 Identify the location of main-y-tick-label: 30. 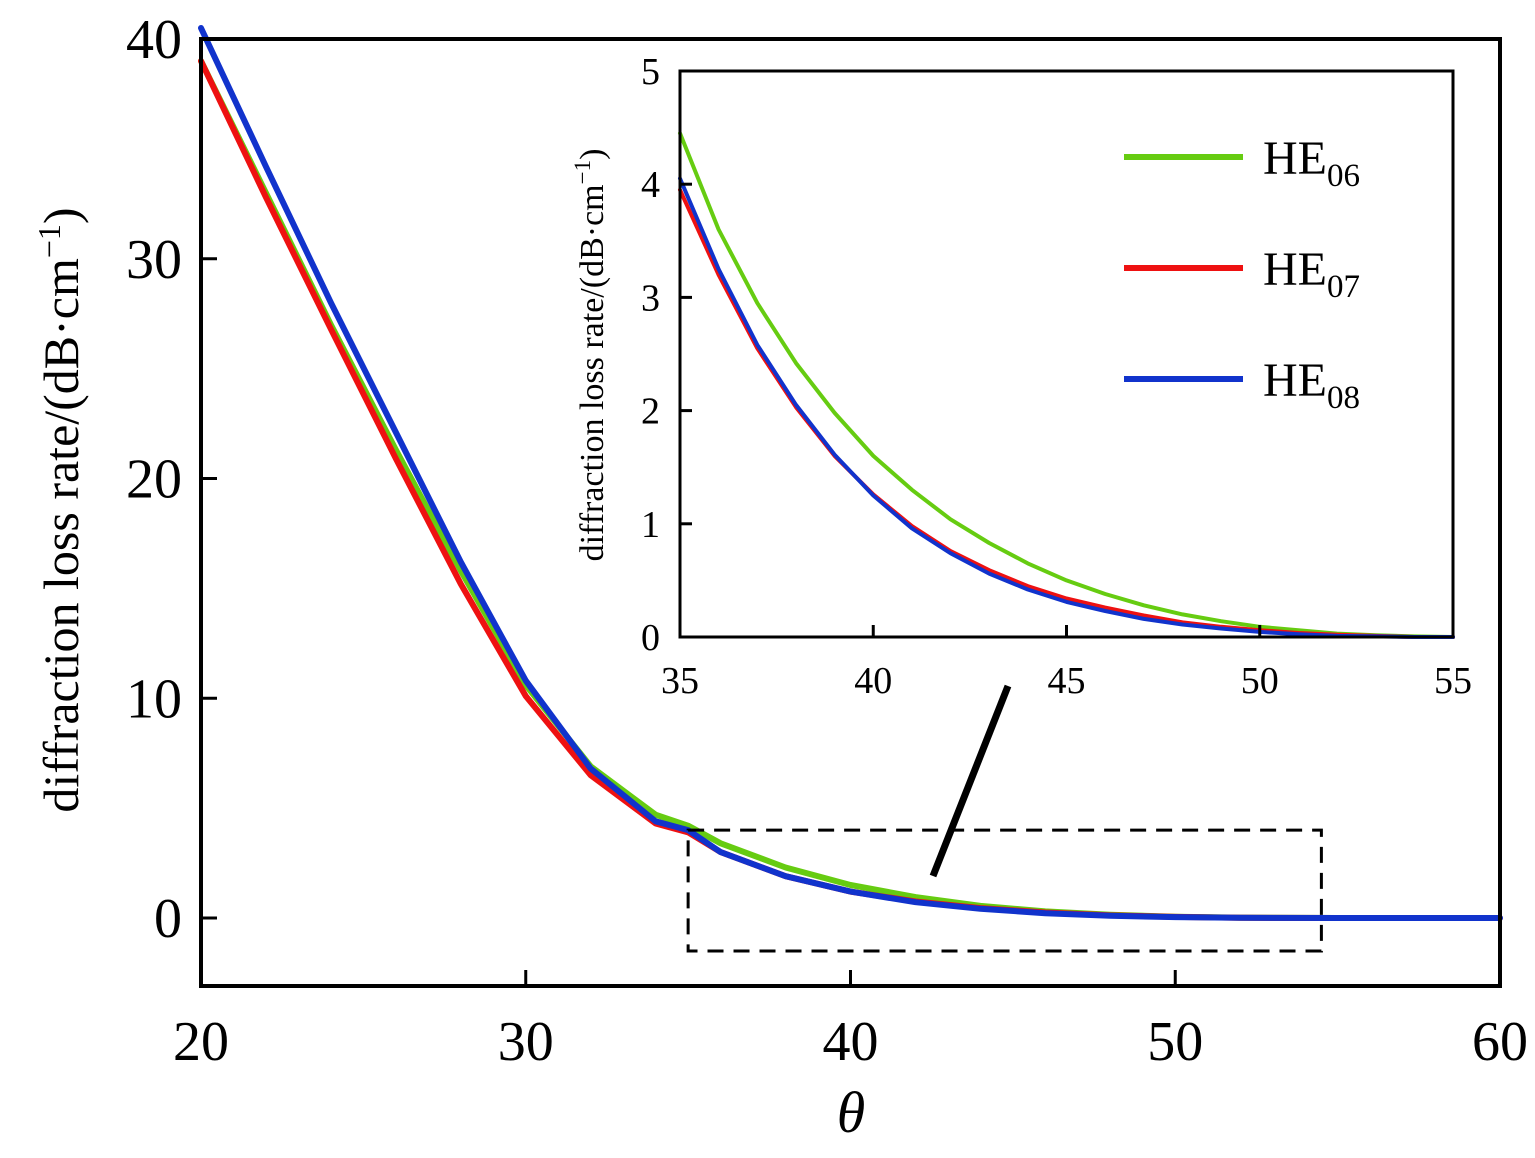
(154, 260).